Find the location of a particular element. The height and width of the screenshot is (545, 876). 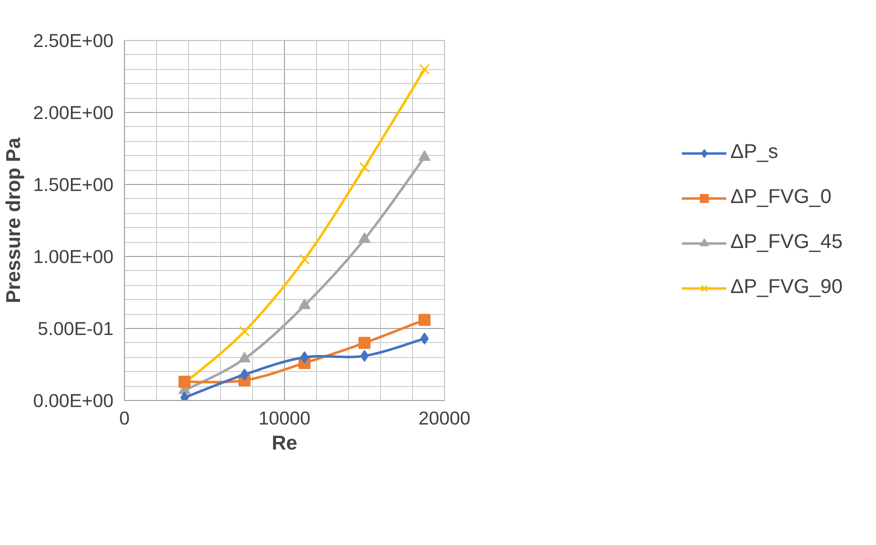

y-tick-label: 1.50E+00 is located at coordinates (73, 184).